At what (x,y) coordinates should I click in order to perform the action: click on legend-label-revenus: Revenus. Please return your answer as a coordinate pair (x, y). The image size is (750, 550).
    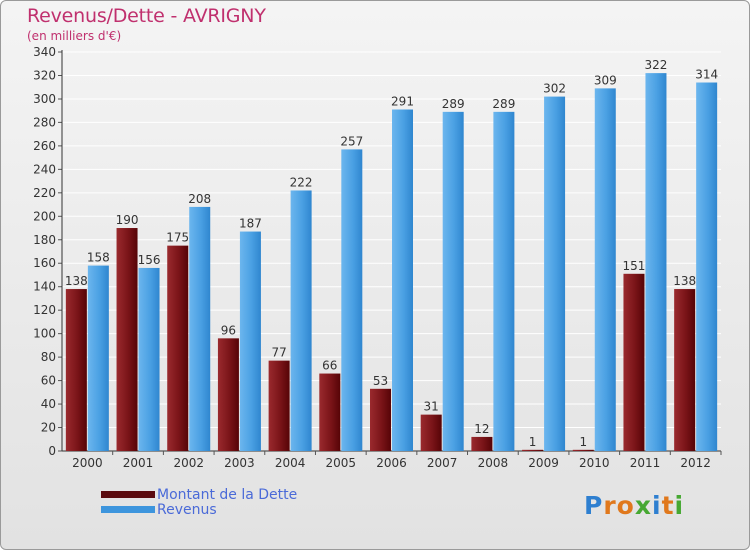
    Looking at the image, I should click on (187, 509).